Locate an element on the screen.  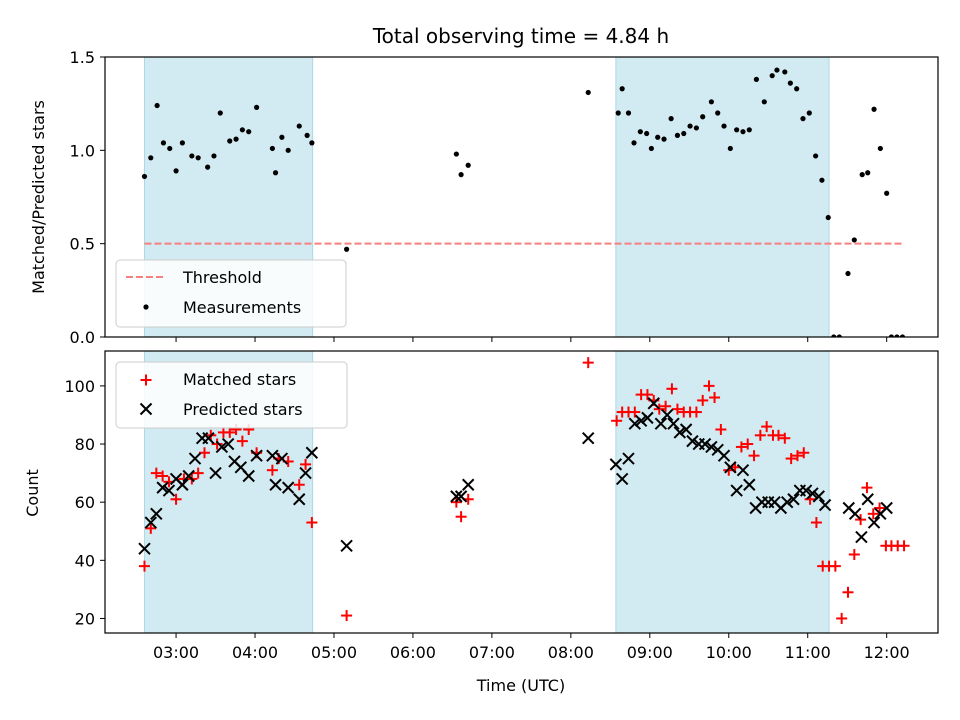
bottom-y-axis-label: Count is located at coordinates (32, 493).